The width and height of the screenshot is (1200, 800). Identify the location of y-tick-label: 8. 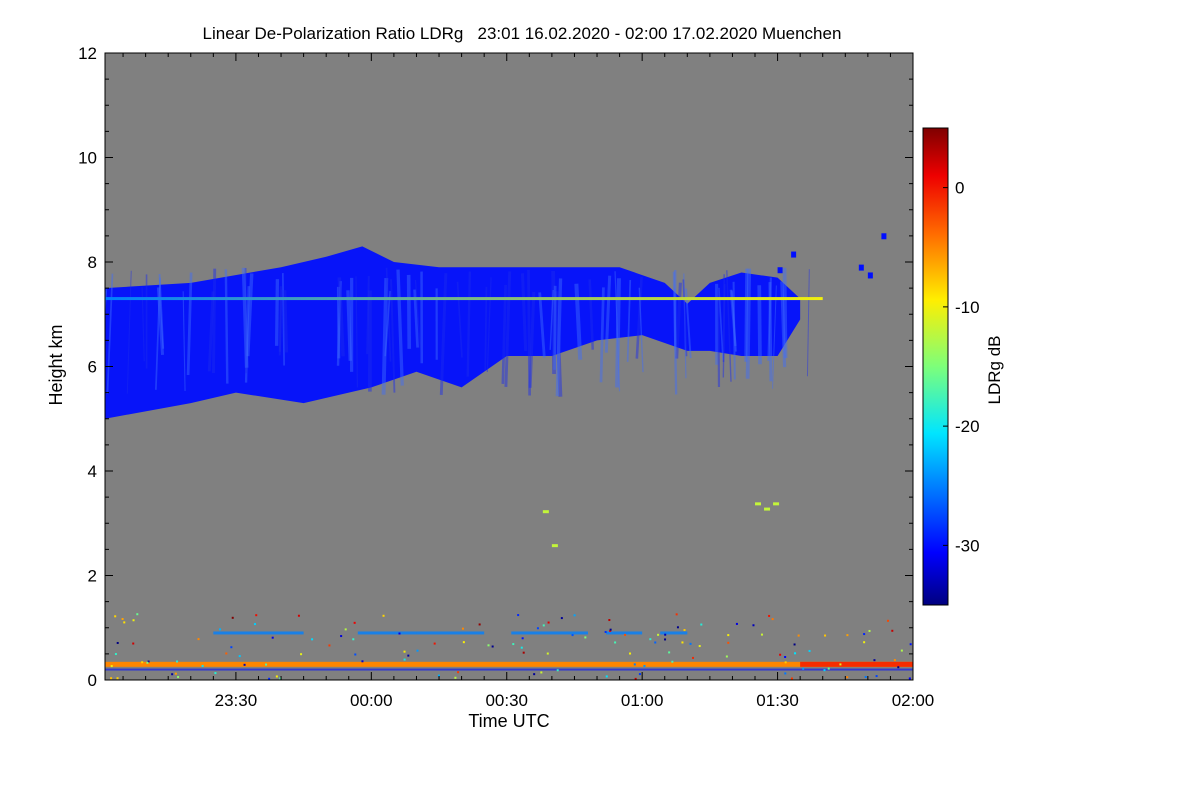
(92, 262).